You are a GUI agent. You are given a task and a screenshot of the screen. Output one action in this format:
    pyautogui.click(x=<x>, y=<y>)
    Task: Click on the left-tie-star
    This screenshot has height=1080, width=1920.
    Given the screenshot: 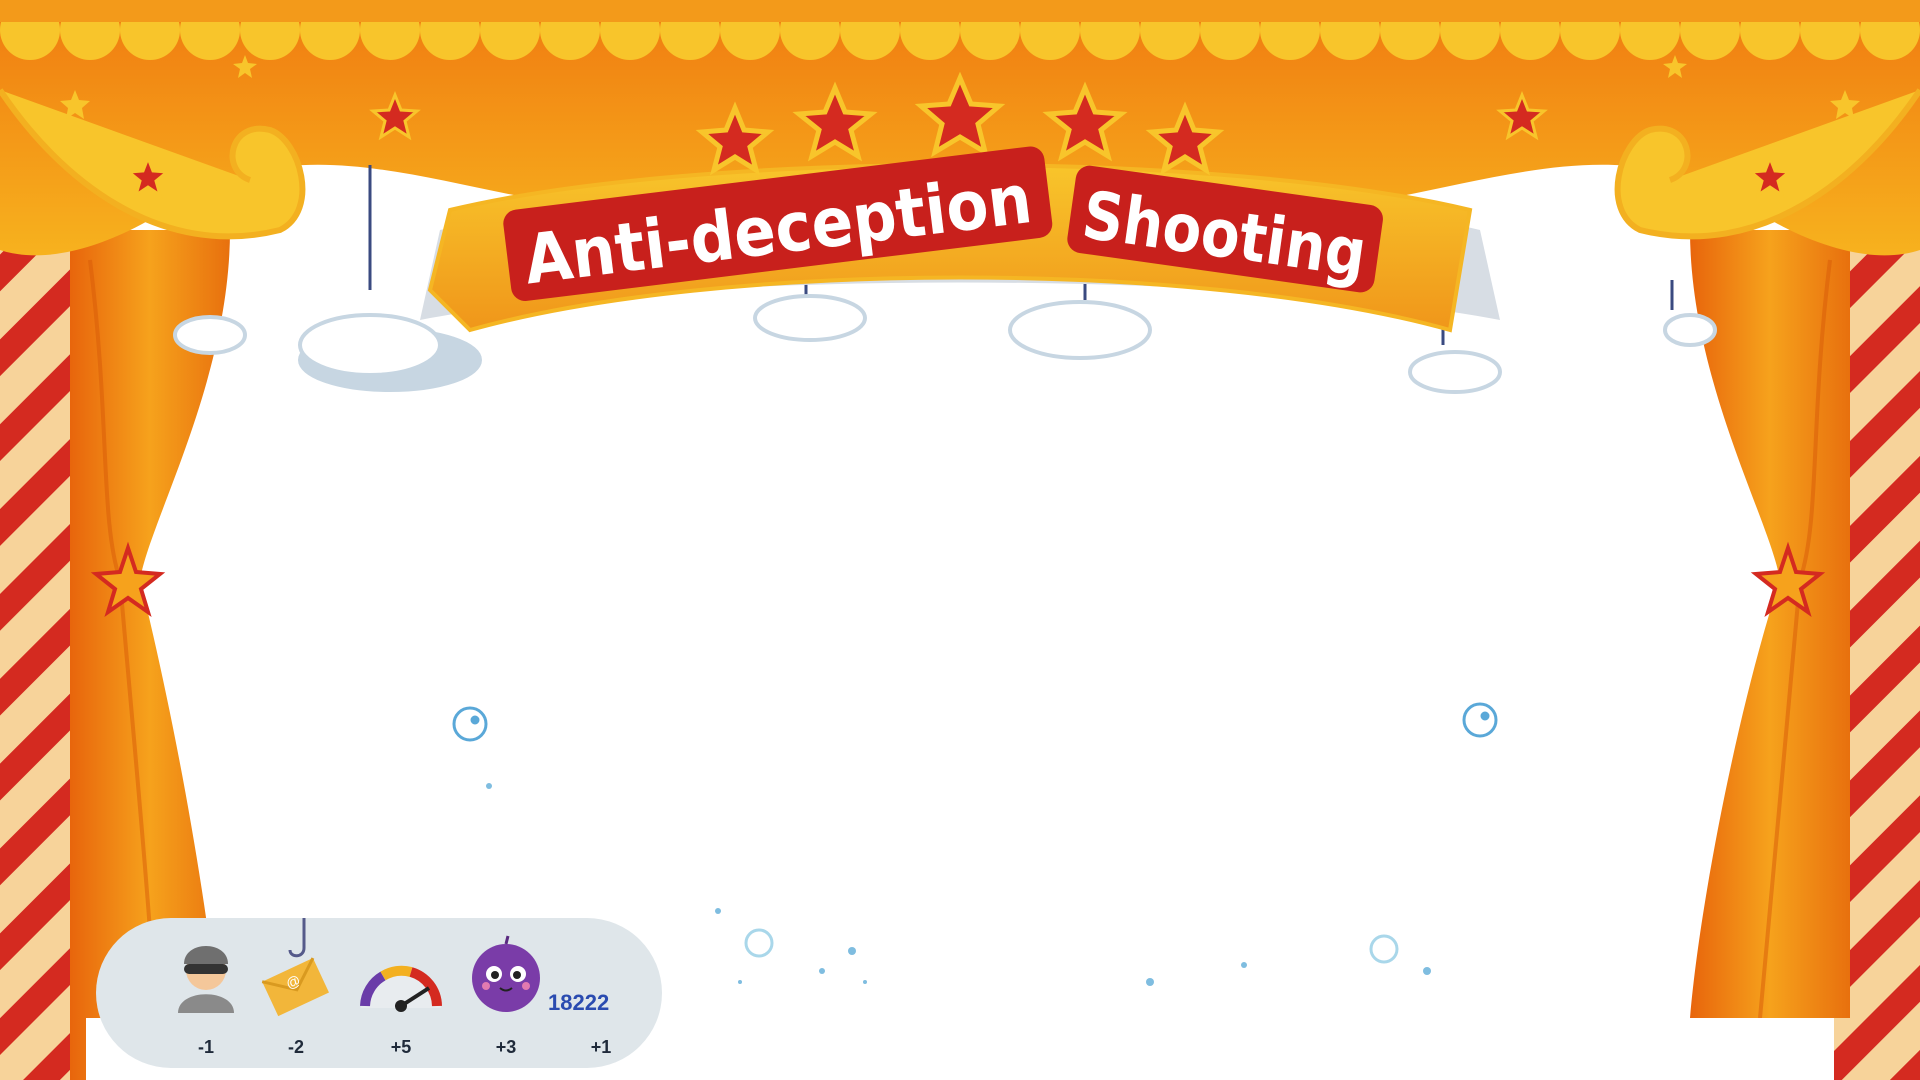 What is the action you would take?
    pyautogui.click(x=128, y=579)
    